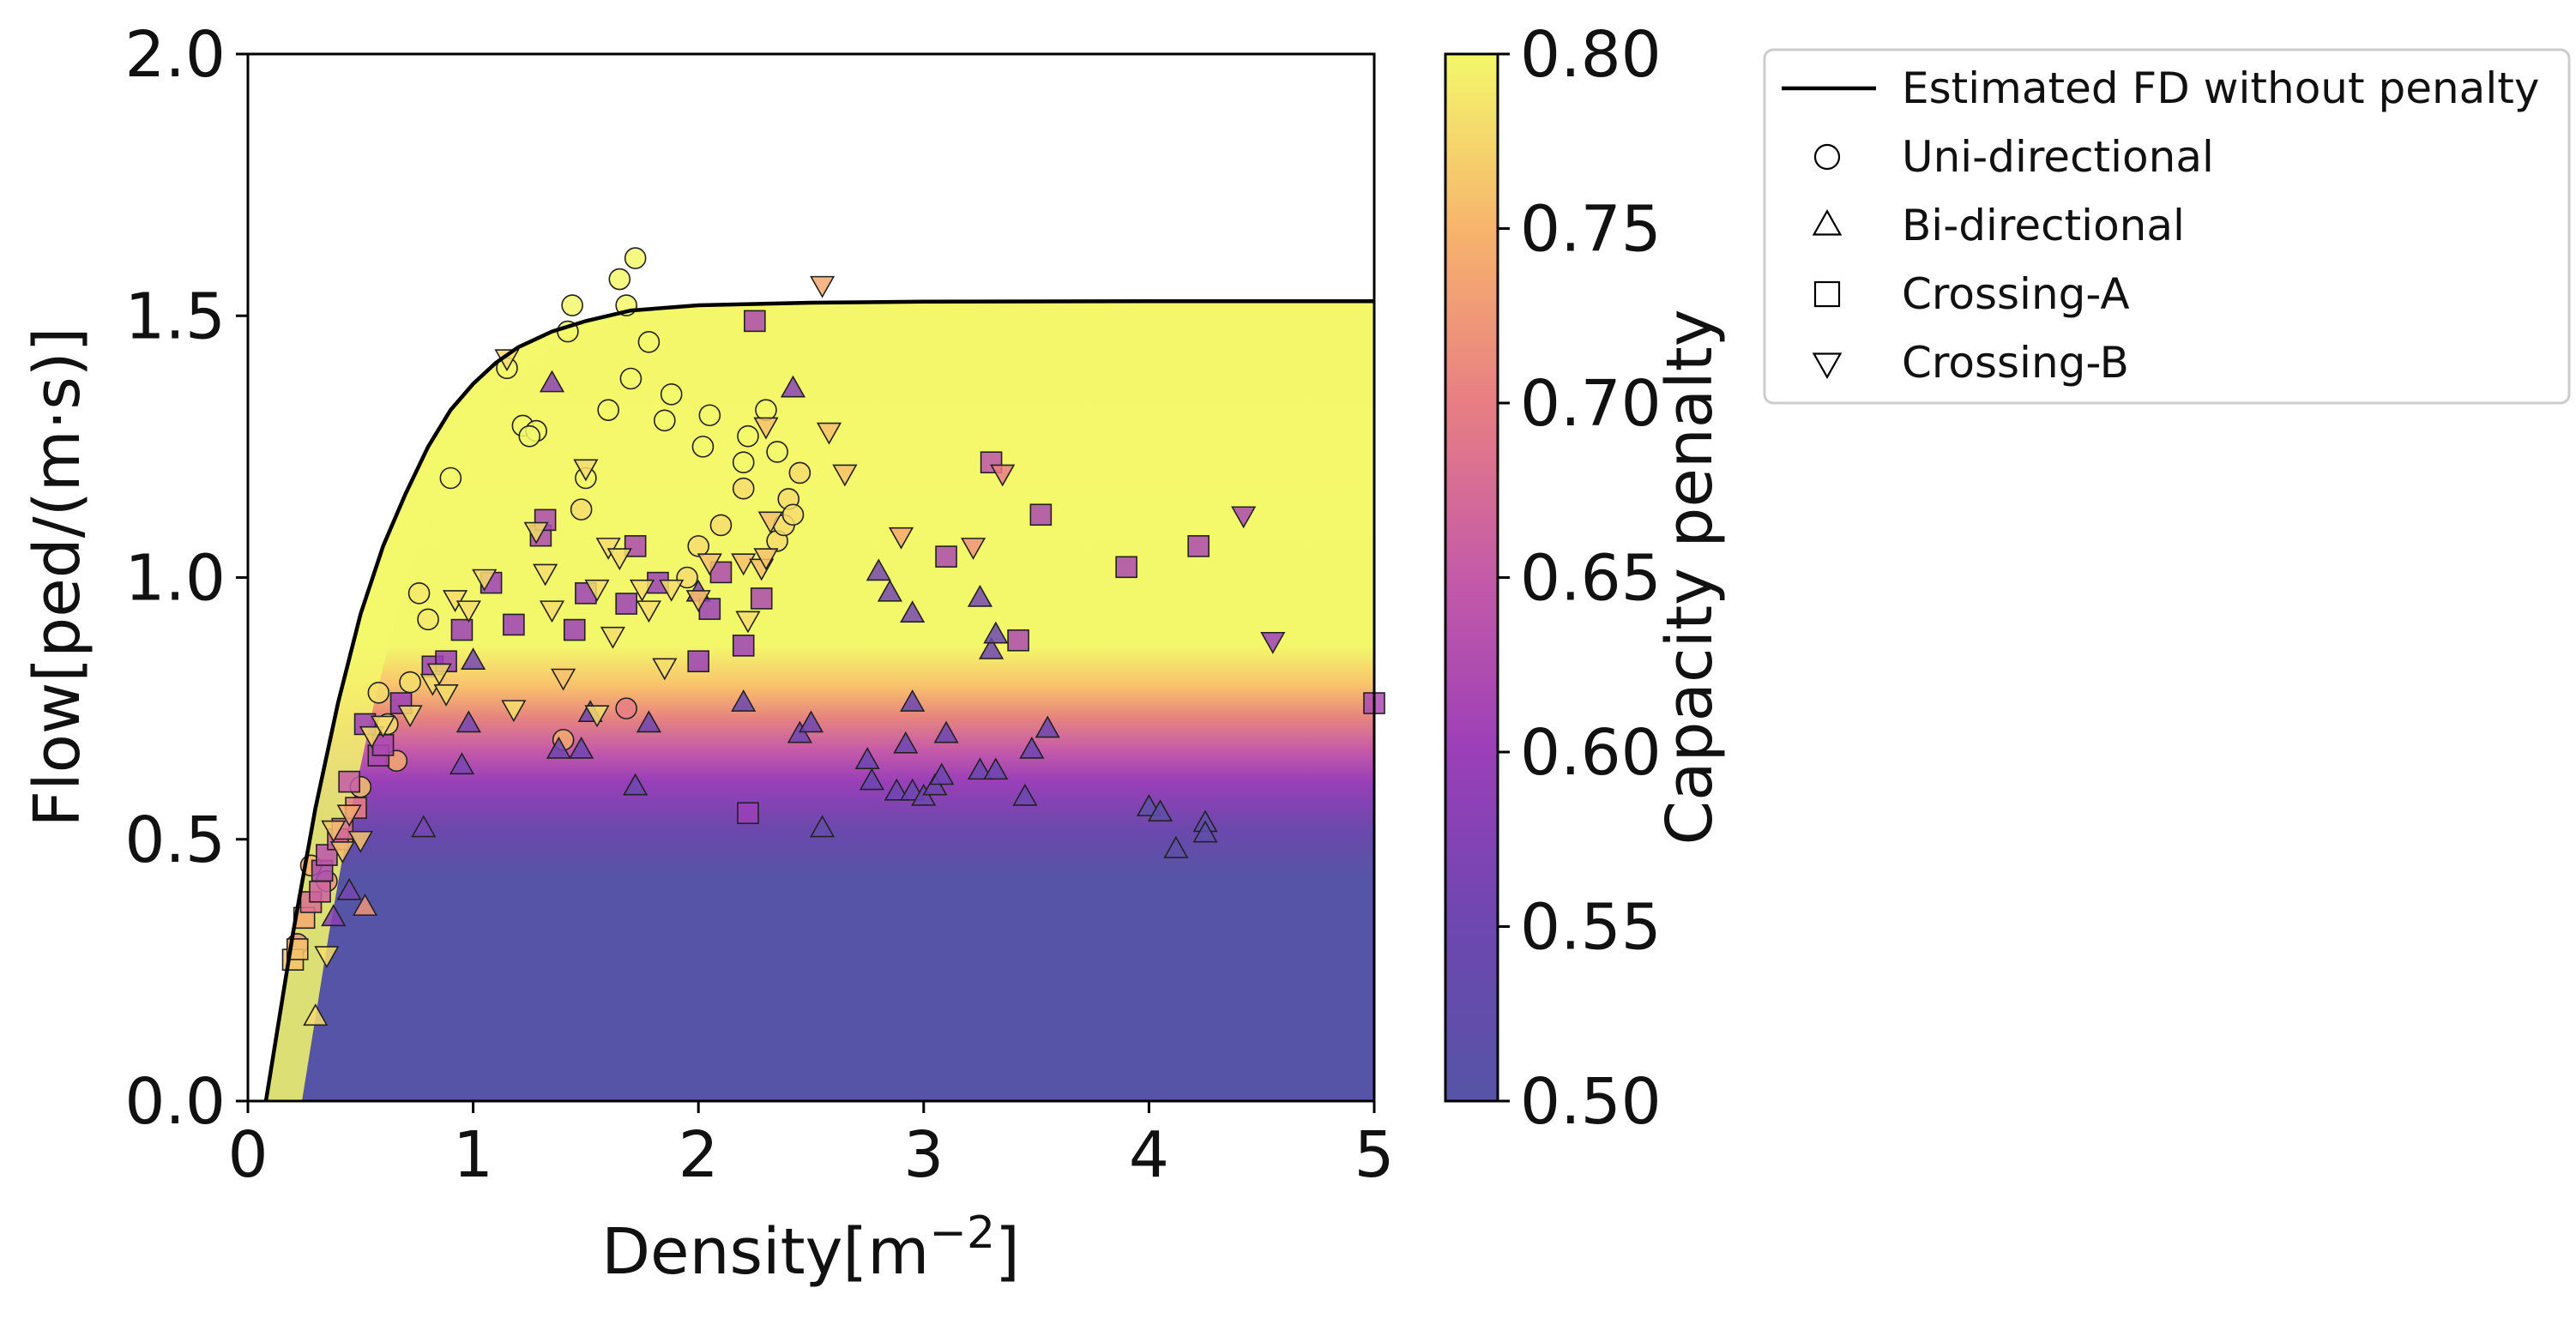  I want to click on x-tick-label: 2, so click(699, 1155).